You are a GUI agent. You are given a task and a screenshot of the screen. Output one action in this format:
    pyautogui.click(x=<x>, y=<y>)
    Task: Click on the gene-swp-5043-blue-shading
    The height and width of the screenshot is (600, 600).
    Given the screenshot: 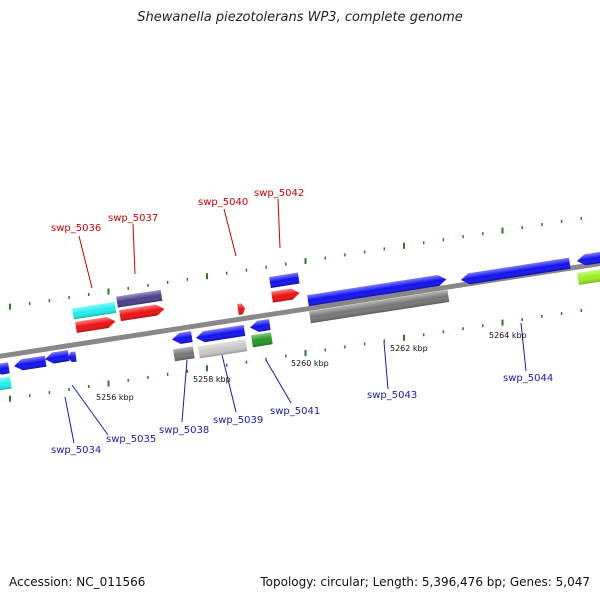 What is the action you would take?
    pyautogui.click(x=377, y=291)
    